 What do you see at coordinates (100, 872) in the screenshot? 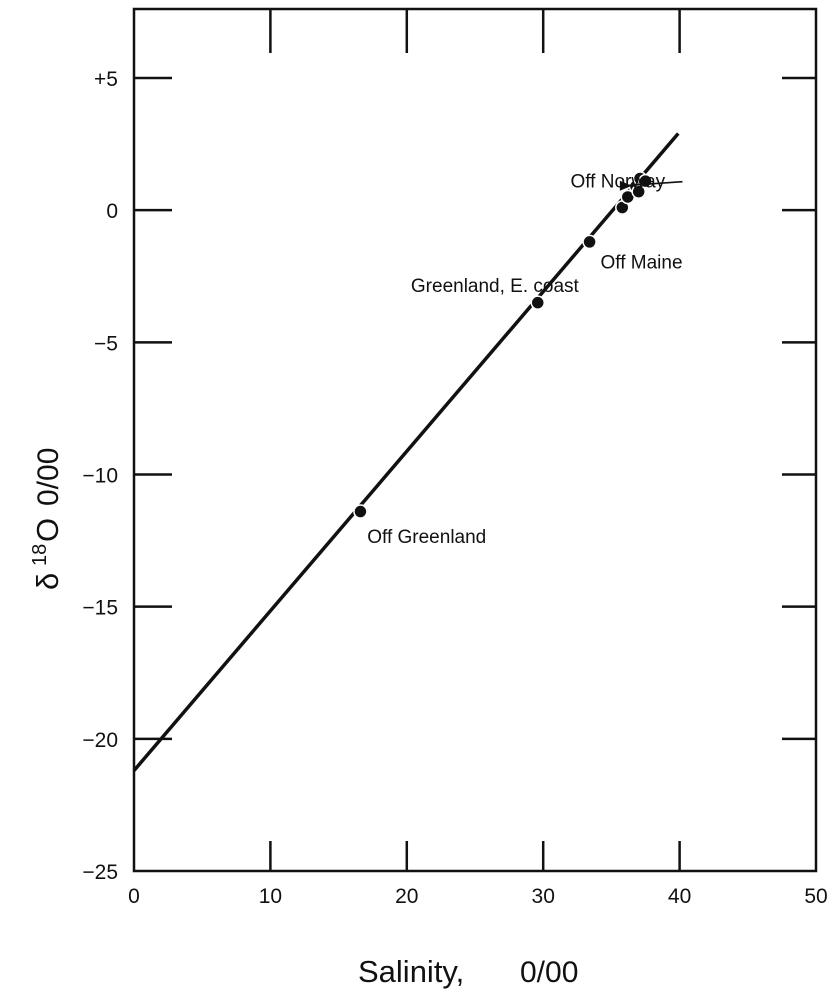
I see `y-tick-label: −25` at bounding box center [100, 872].